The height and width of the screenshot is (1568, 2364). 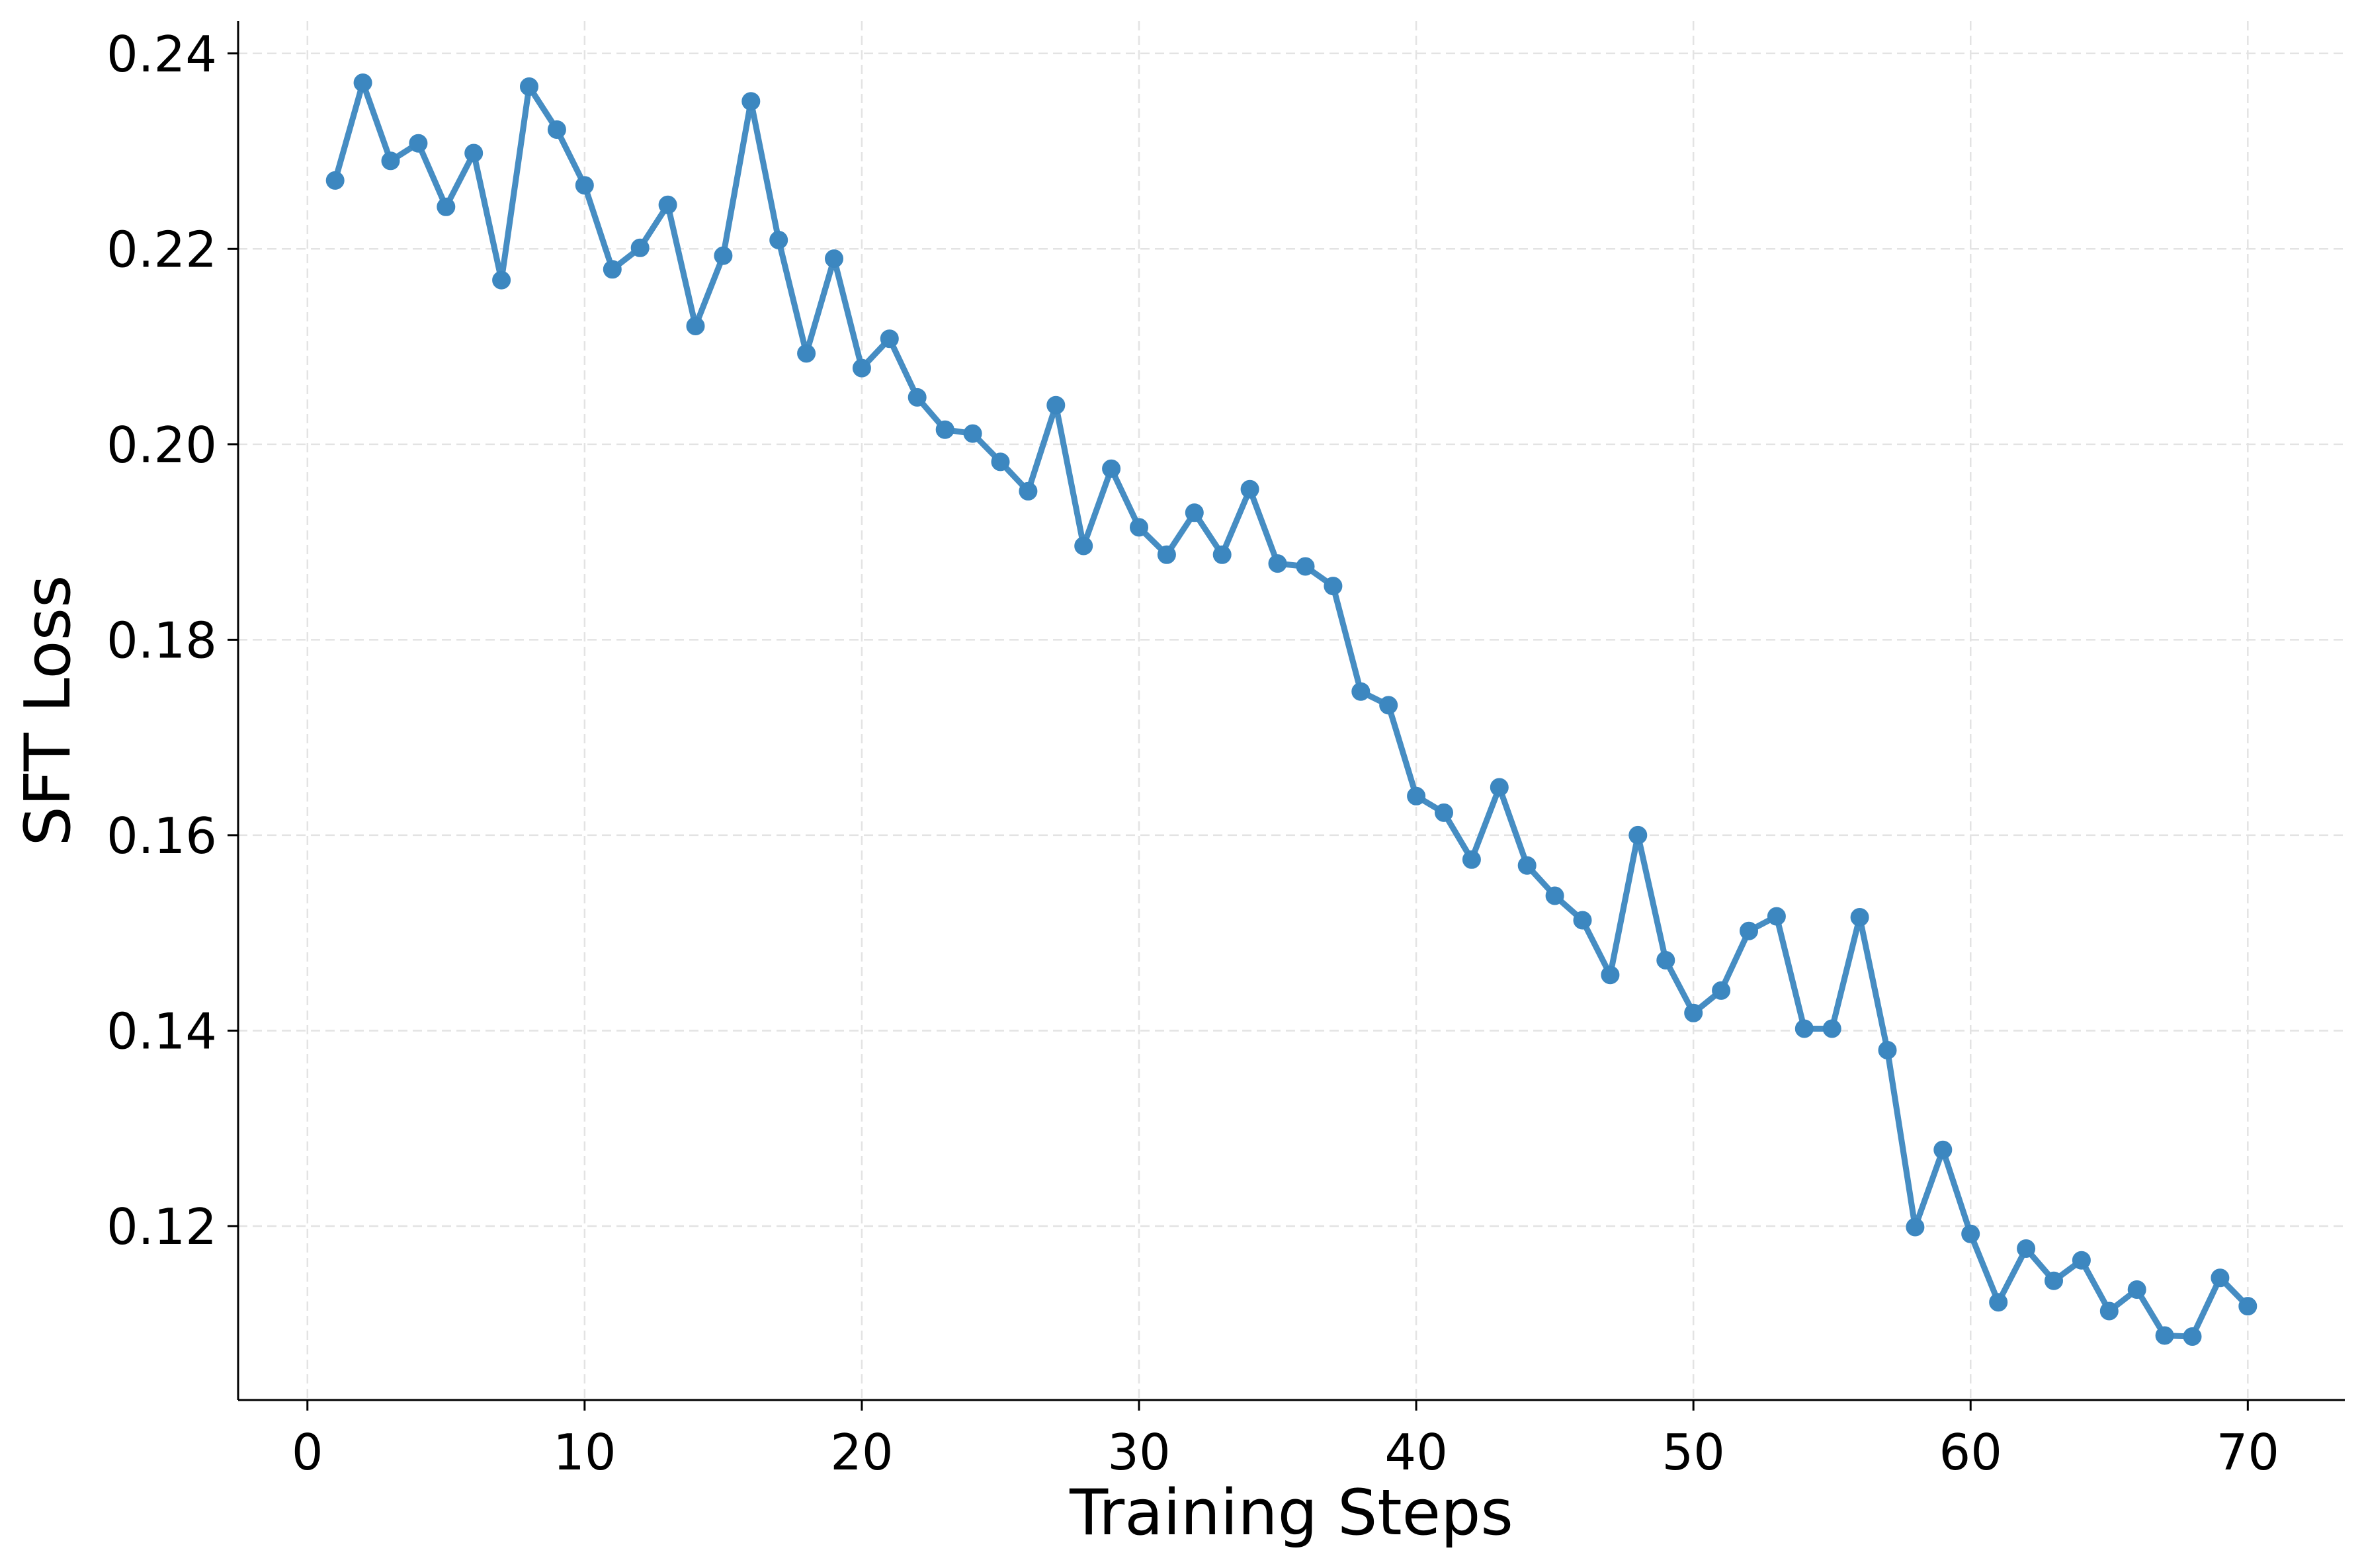 I want to click on y-tick-label: 0.20, so click(x=161, y=445).